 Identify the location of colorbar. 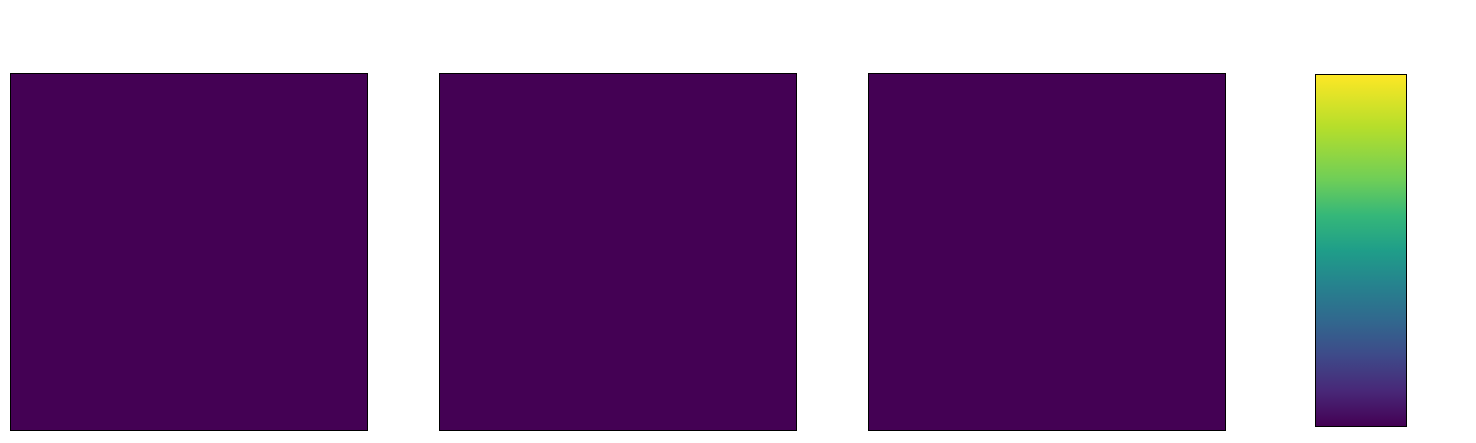
(1361, 250).